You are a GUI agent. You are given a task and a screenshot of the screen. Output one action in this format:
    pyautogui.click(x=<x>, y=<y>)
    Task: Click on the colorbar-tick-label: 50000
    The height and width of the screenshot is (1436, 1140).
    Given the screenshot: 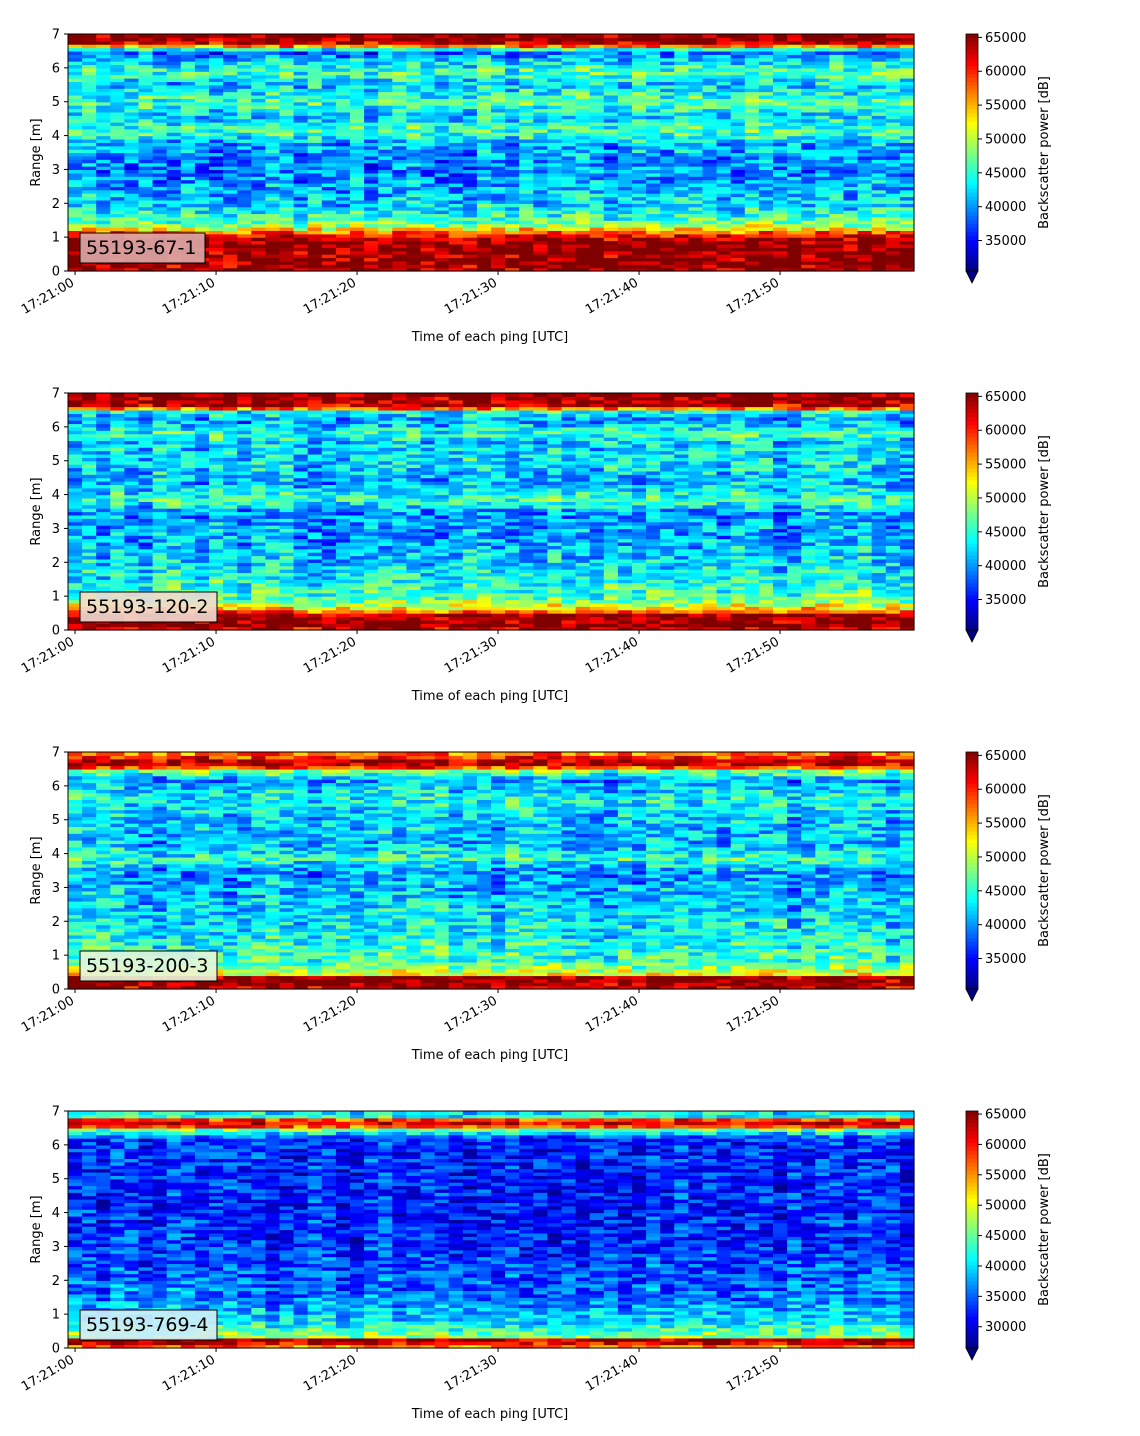 What is the action you would take?
    pyautogui.click(x=1005, y=139)
    